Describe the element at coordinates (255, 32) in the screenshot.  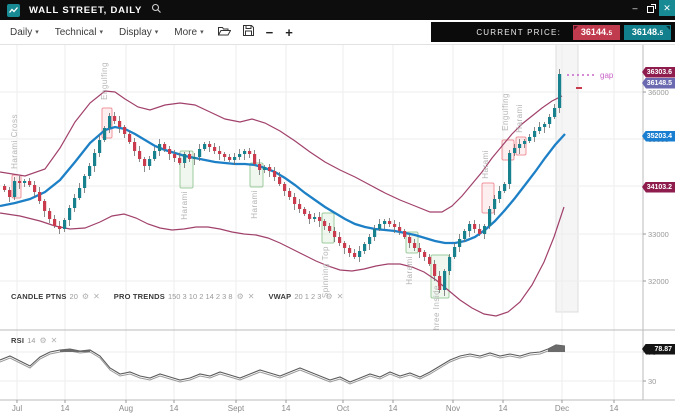
I see `tool-icon-group: − +` at that location.